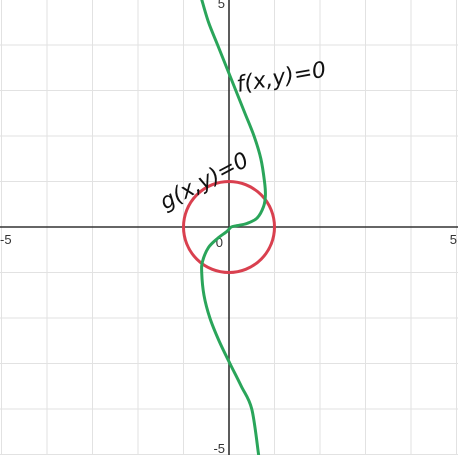  Describe the element at coordinates (6, 239) in the screenshot. I see `tick-label-x-left: -5` at that location.